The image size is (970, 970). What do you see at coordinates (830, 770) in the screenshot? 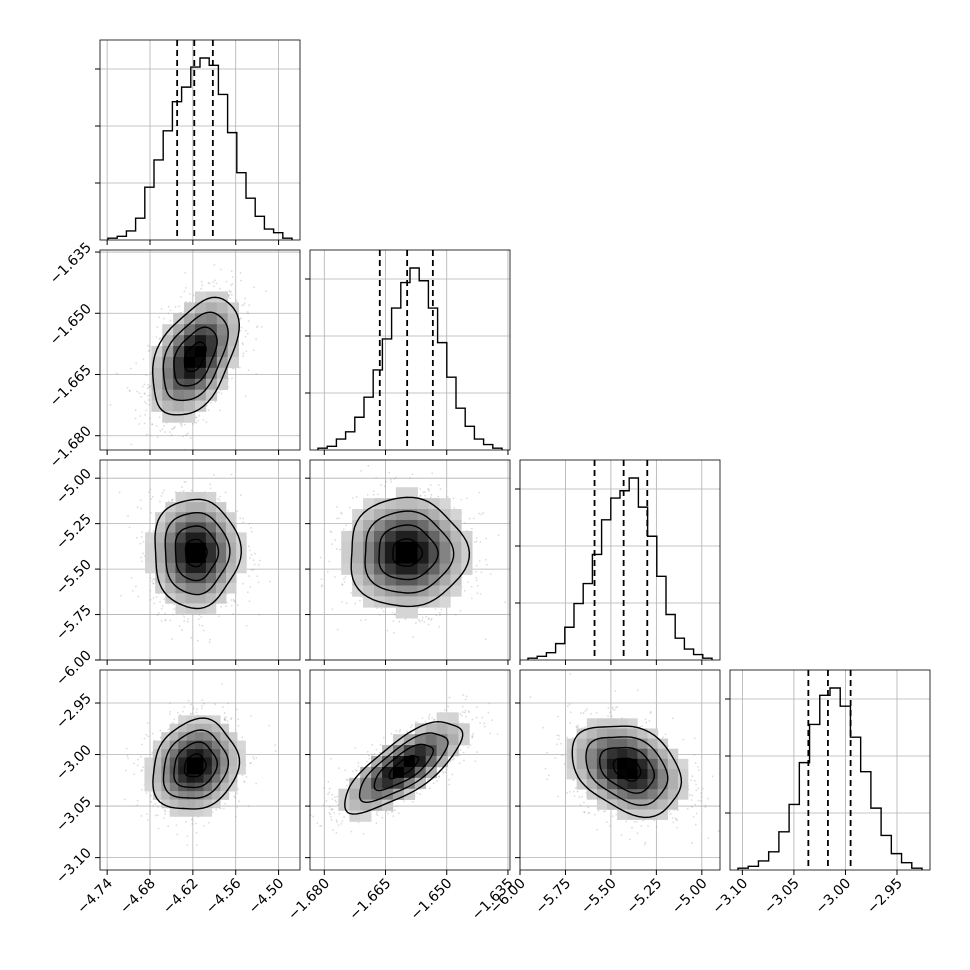
I see `grid-lines` at bounding box center [830, 770].